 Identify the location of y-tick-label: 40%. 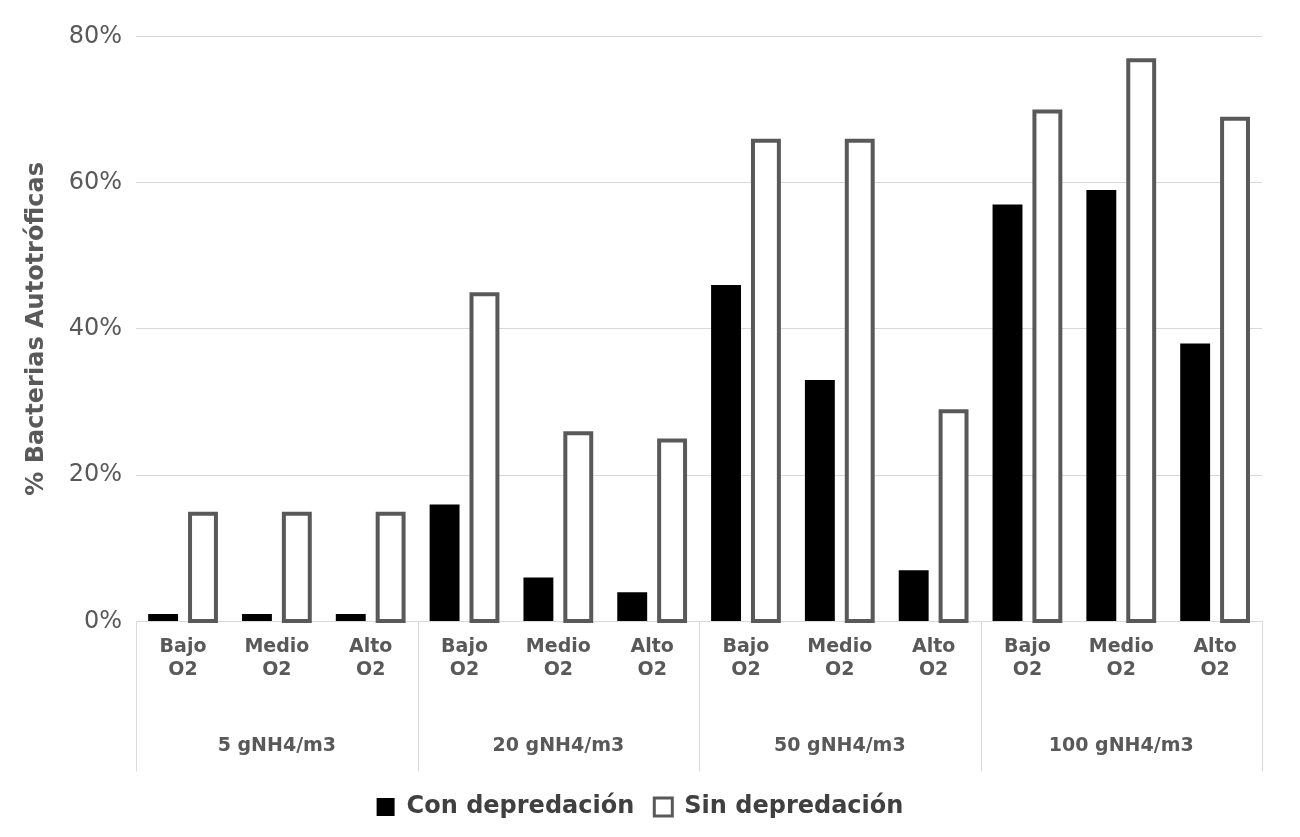
(95, 327).